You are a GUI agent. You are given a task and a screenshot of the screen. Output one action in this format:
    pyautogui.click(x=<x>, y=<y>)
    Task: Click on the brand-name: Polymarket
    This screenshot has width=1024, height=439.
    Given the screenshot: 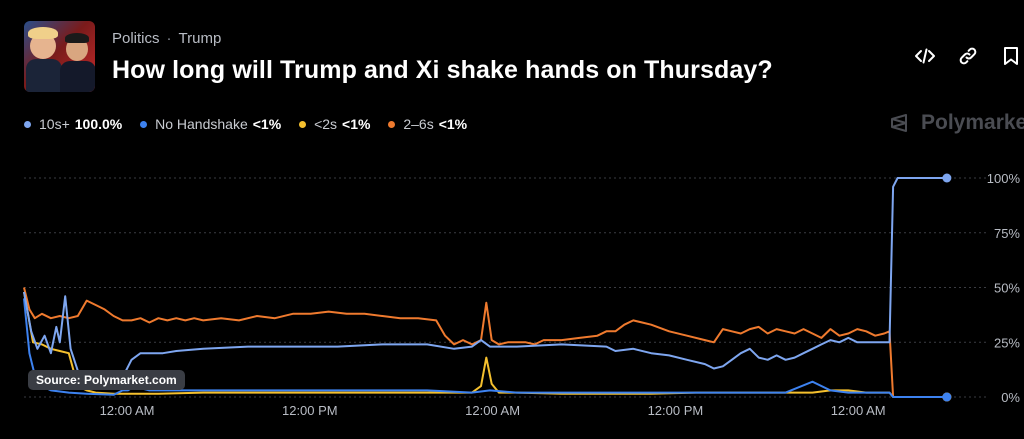 What is the action you would take?
    pyautogui.click(x=972, y=122)
    